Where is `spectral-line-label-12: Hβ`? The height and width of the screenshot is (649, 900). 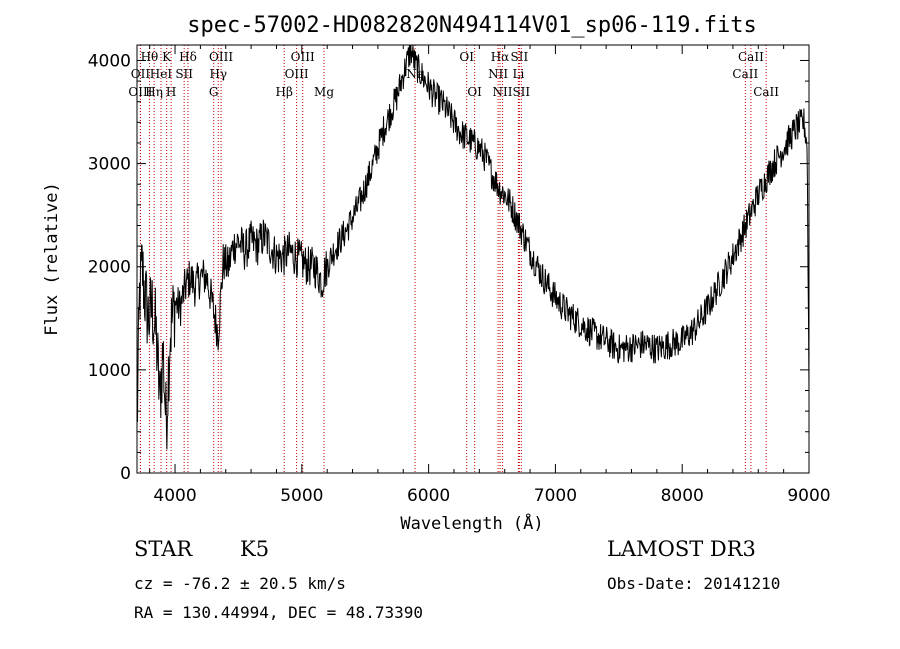 spectral-line-label-12: Hβ is located at coordinates (284, 92).